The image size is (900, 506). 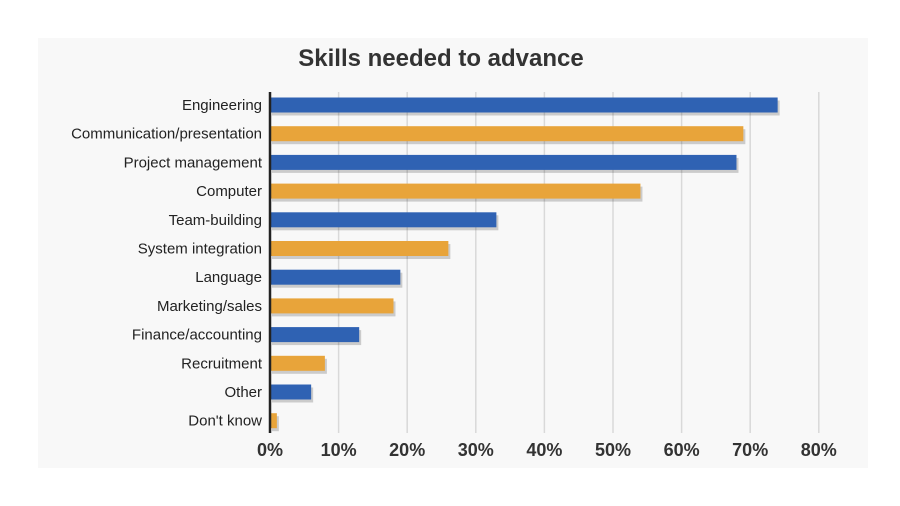 I want to click on x-axis-ticks: 0% 10% 20% 30% 40% 50% 60% 70% 80%, so click(x=547, y=450).